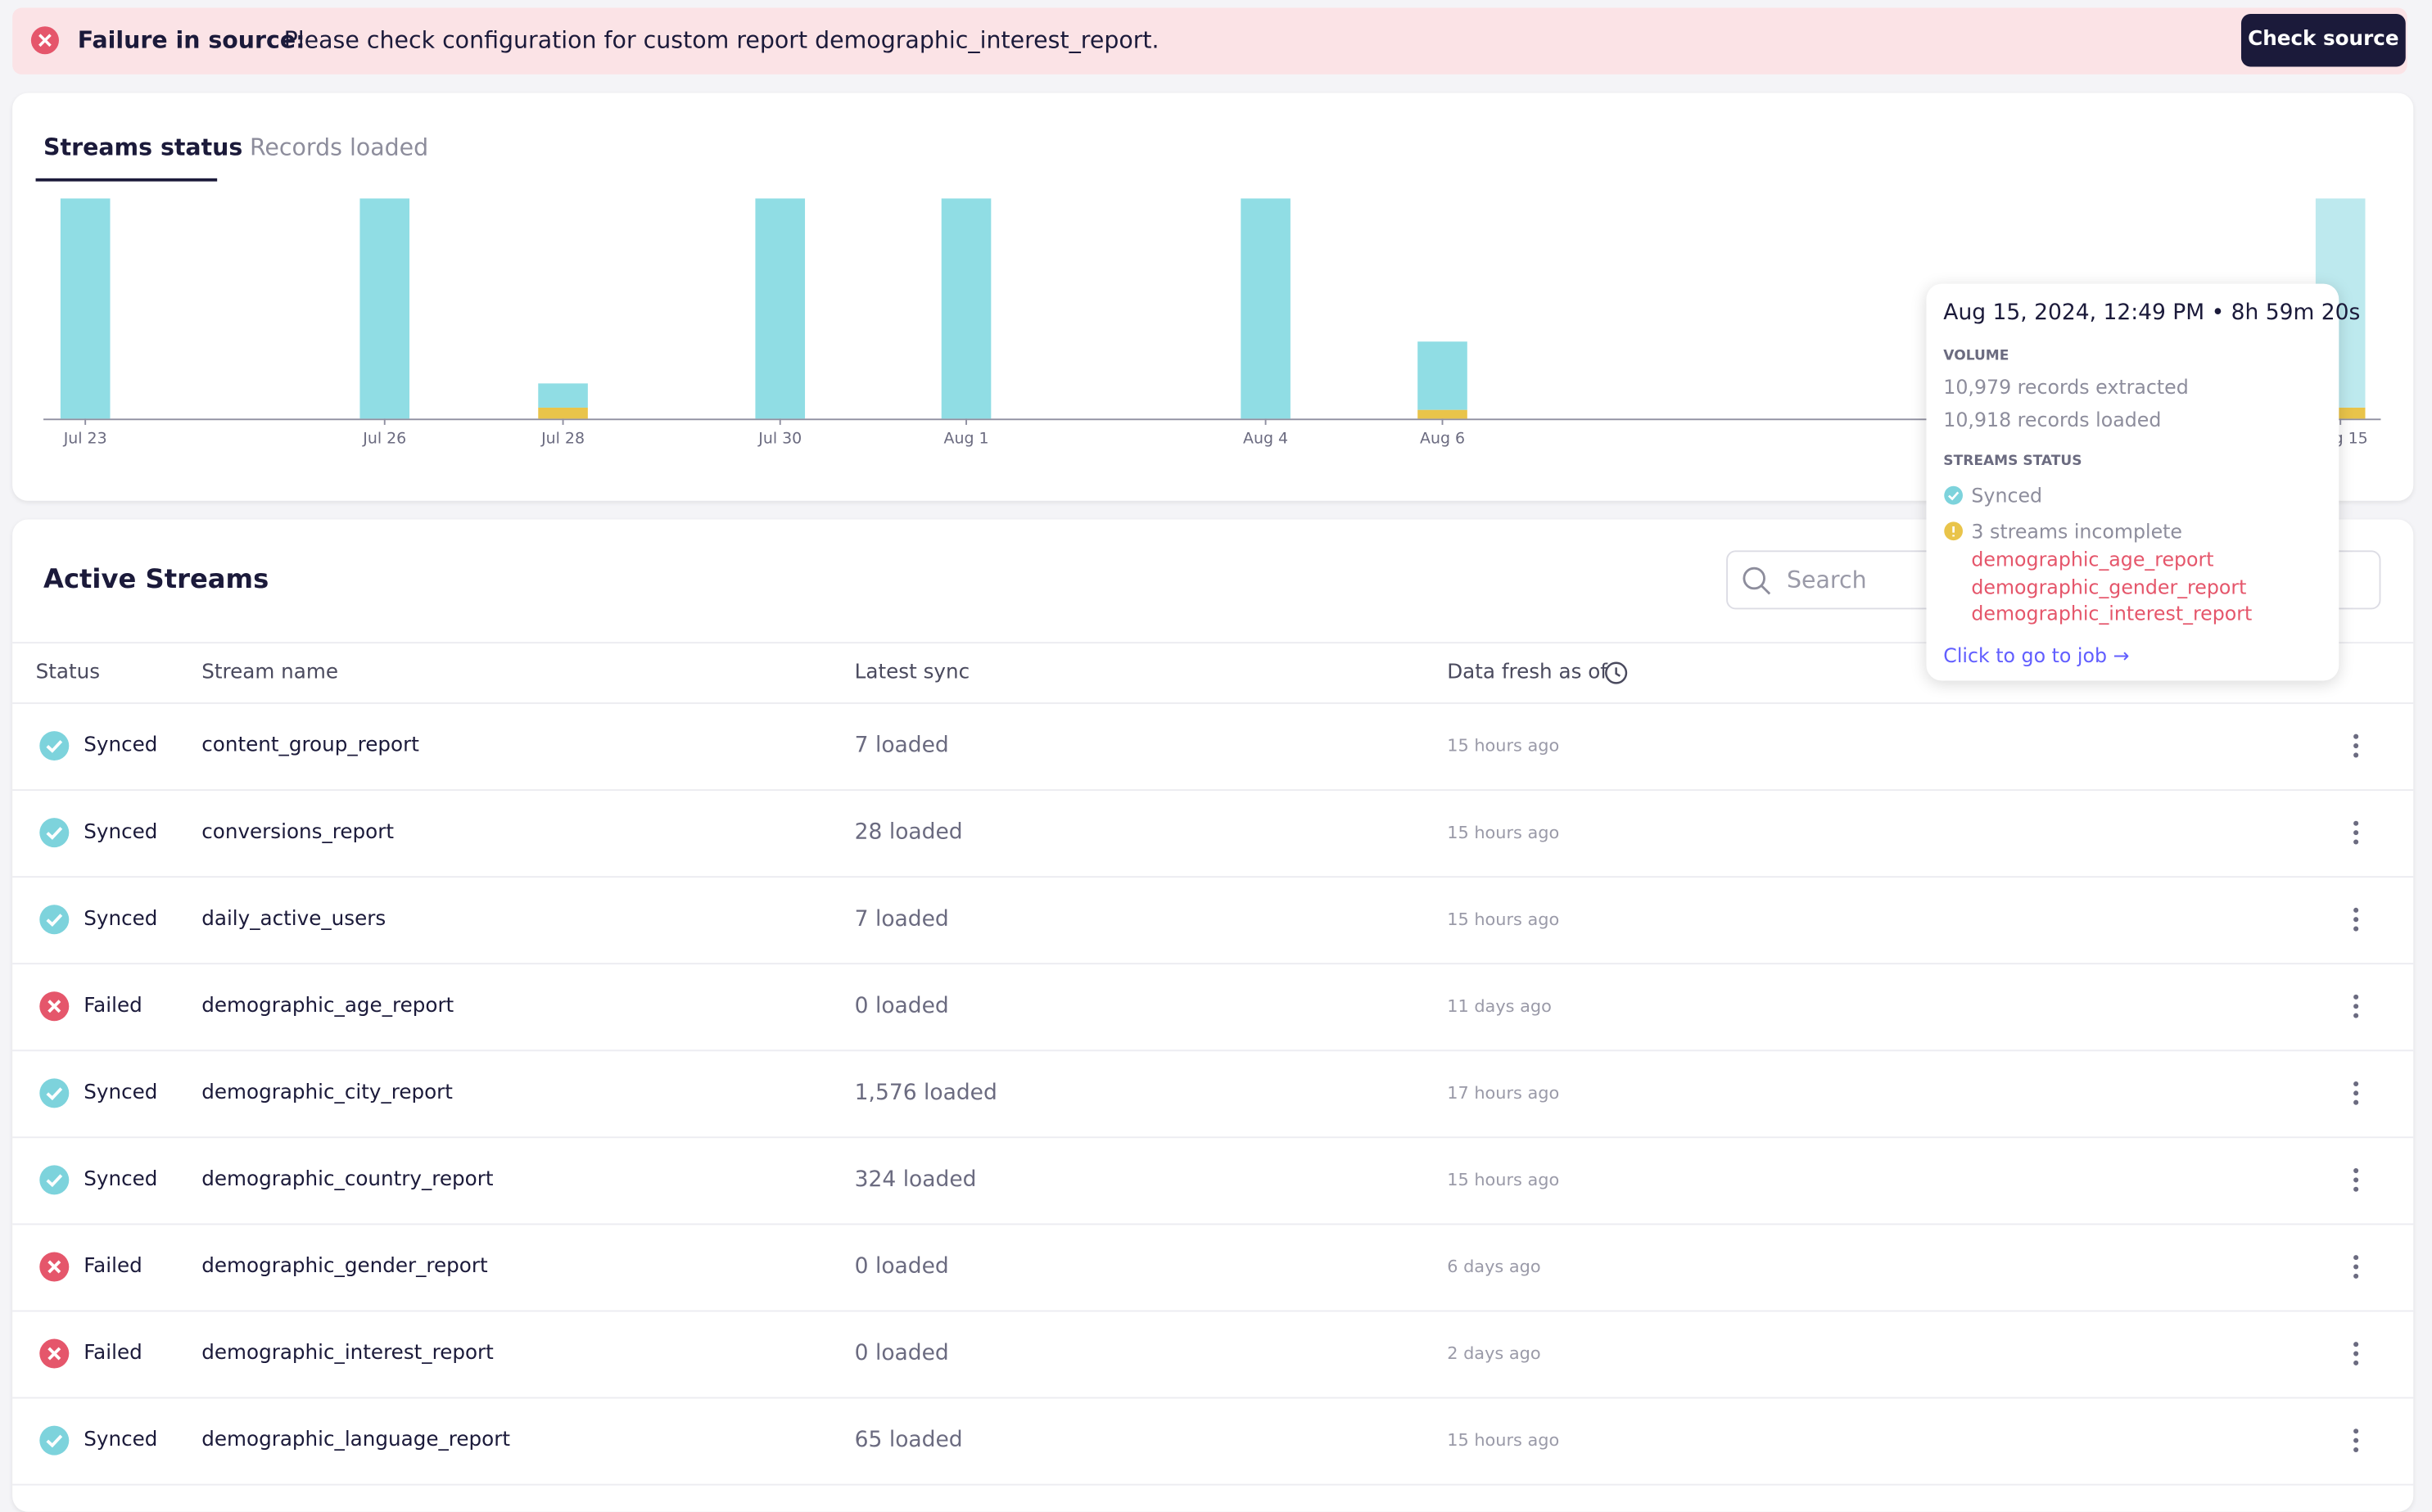 The height and width of the screenshot is (1512, 2432). Describe the element at coordinates (339, 147) in the screenshot. I see `tab: Records loaded` at that location.